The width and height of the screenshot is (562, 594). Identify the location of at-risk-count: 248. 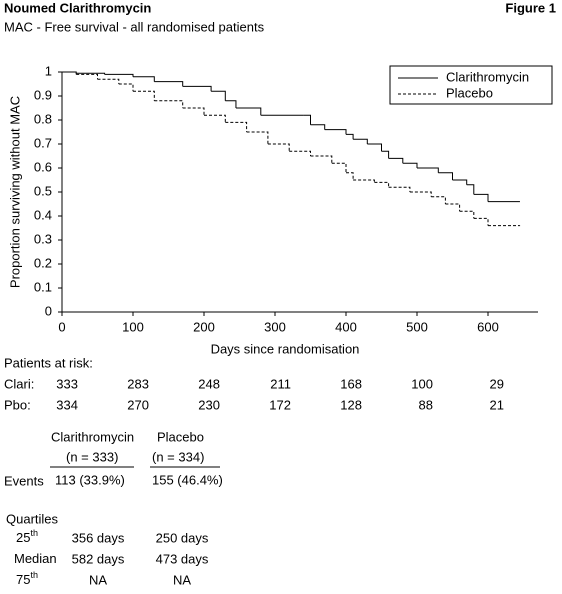
(209, 383).